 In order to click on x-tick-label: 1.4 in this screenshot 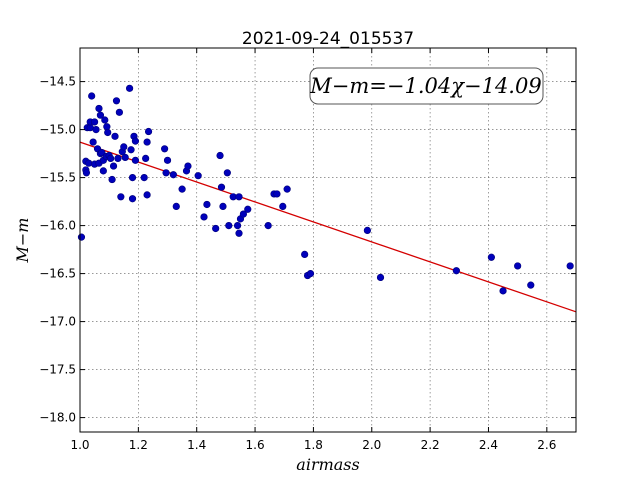, I will do `click(196, 445)`.